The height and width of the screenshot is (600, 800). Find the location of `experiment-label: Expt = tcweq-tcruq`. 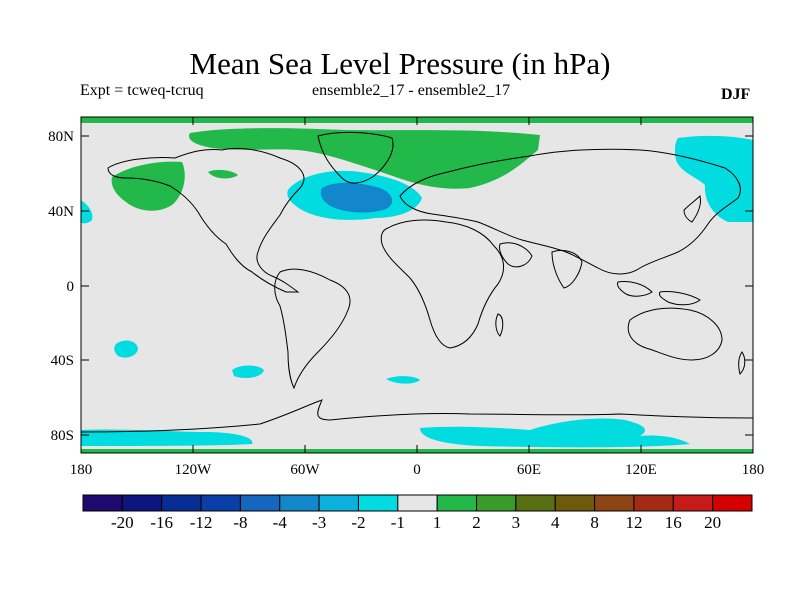

experiment-label: Expt = tcweq-tcruq is located at coordinates (142, 90).